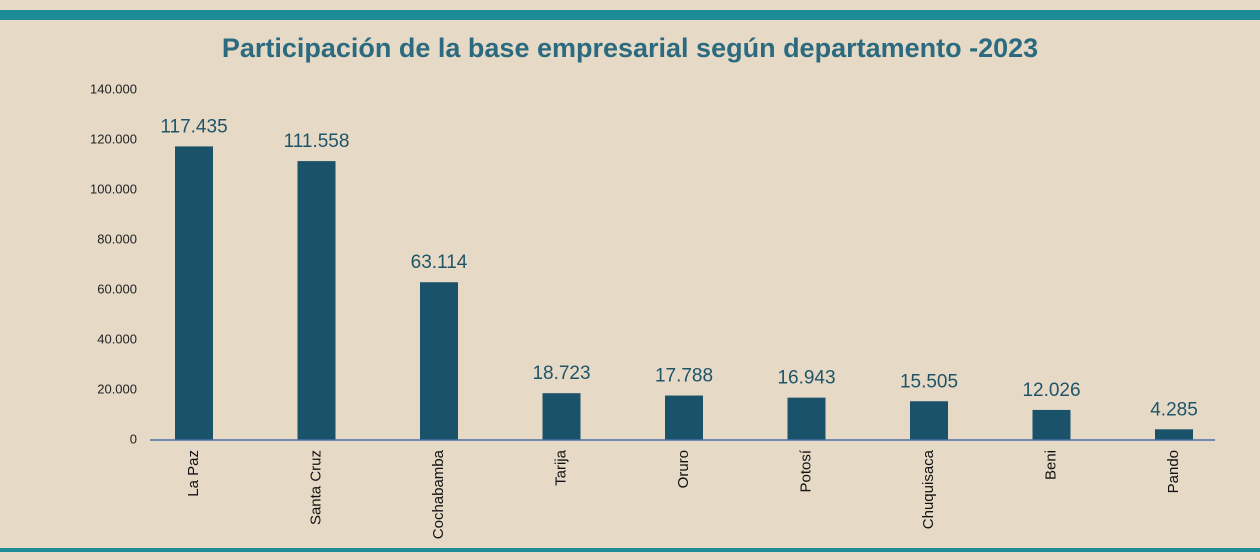 The width and height of the screenshot is (1260, 560). I want to click on value-label: 111.558, so click(317, 141).